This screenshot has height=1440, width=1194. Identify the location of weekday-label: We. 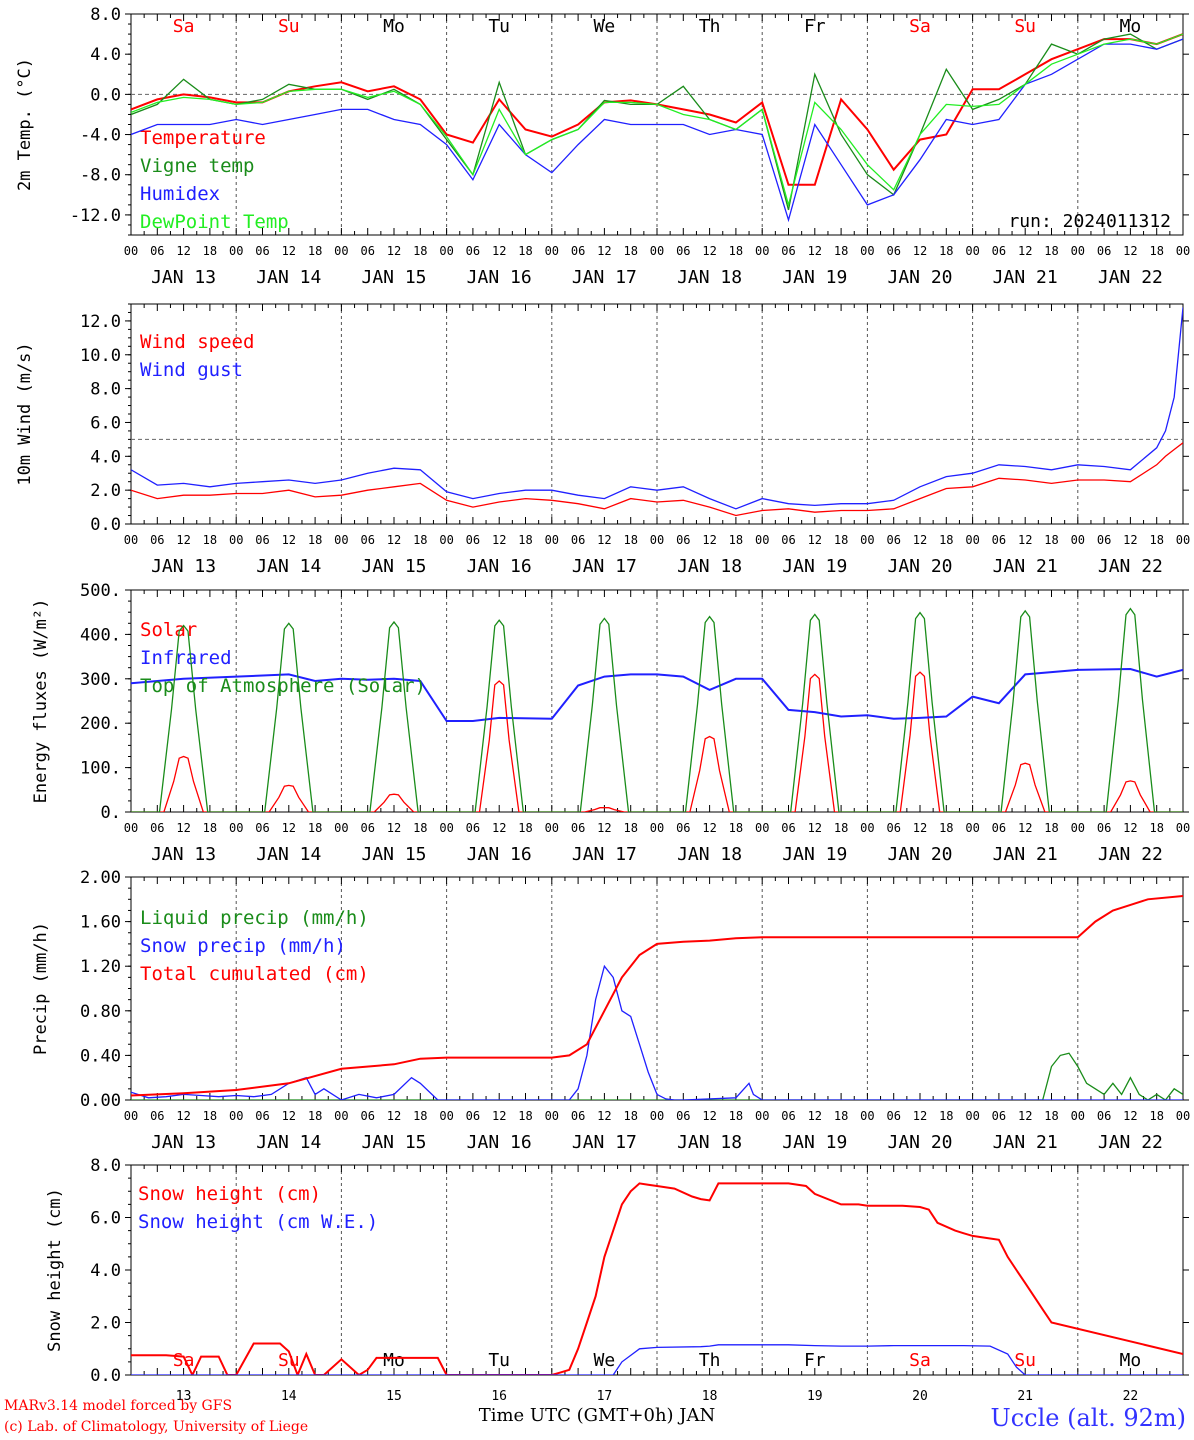
(605, 26).